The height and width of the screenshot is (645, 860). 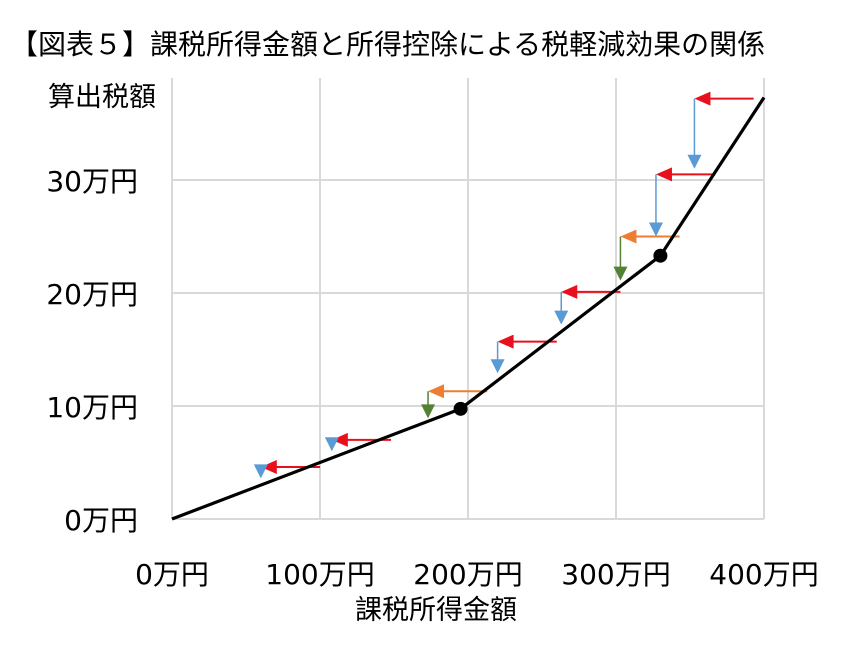 What do you see at coordinates (319, 574) in the screenshot?
I see `x-tick-label: 100万円` at bounding box center [319, 574].